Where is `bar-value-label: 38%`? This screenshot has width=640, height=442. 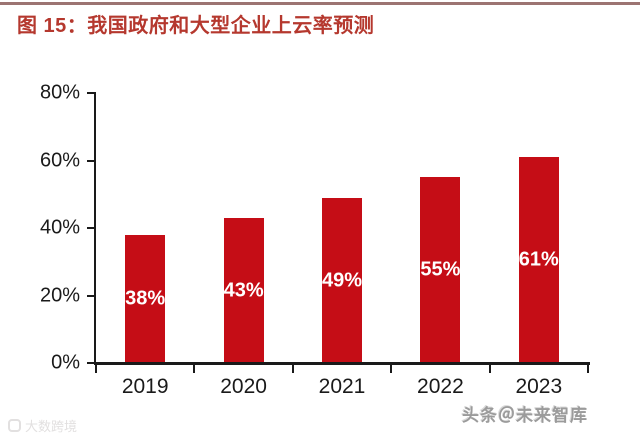
bar-value-label: 38% is located at coordinates (145, 298).